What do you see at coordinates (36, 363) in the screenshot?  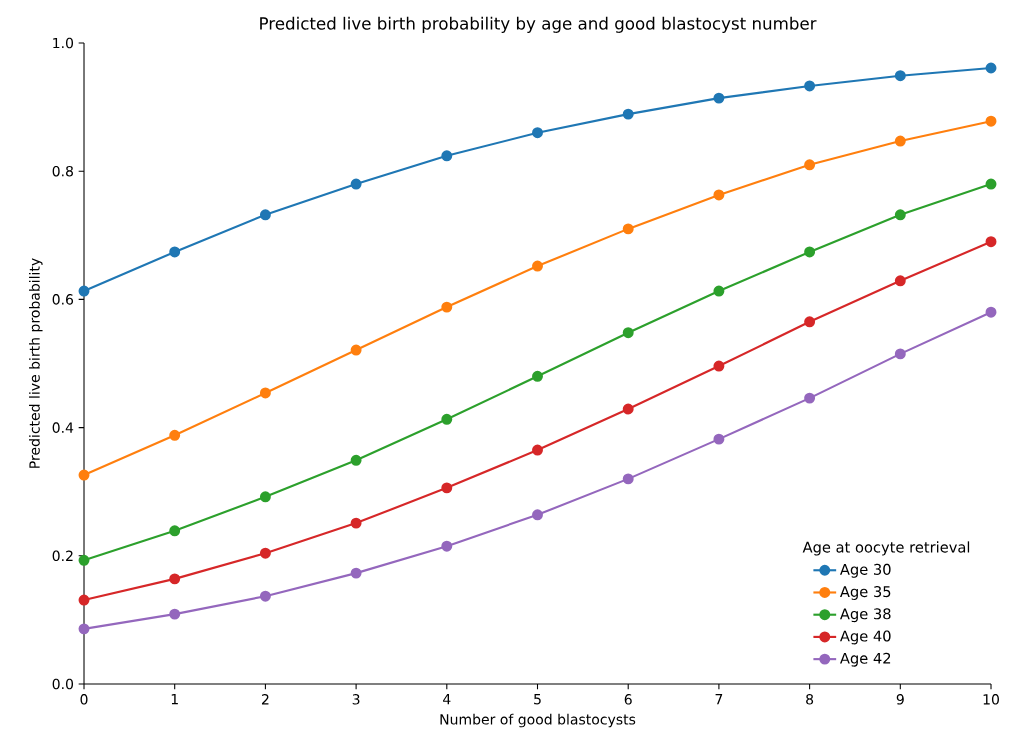 I see `y-axis-title: Predicted live birth probability` at bounding box center [36, 363].